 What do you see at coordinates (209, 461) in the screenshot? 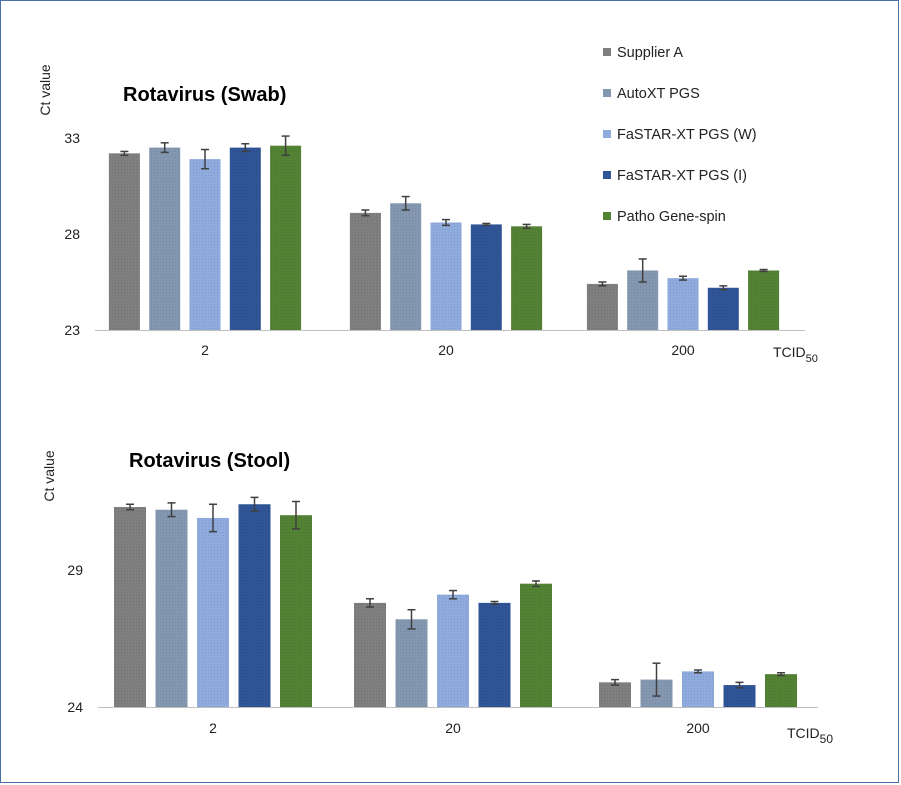
I see `chart-title: Rotavirus (Stool)` at bounding box center [209, 461].